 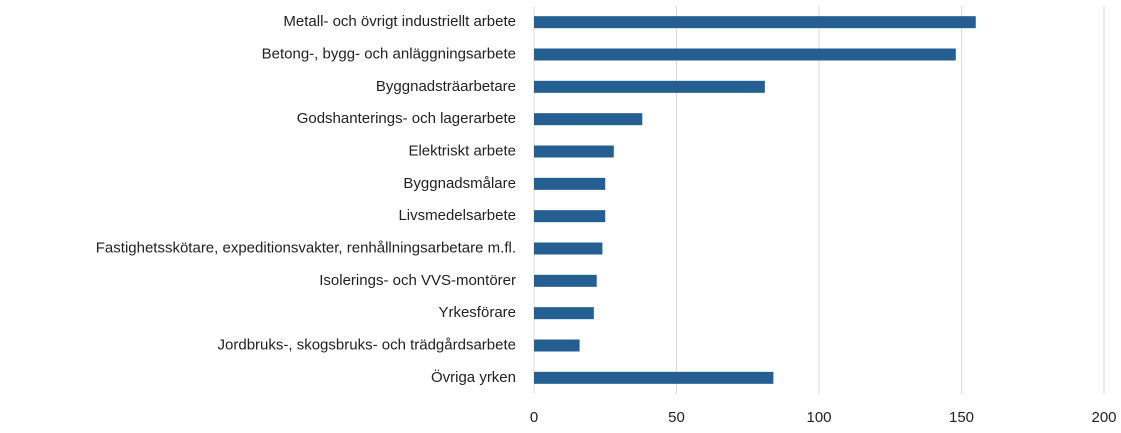 What do you see at coordinates (459, 183) in the screenshot?
I see `y-tick-label: Byggnadsmålare` at bounding box center [459, 183].